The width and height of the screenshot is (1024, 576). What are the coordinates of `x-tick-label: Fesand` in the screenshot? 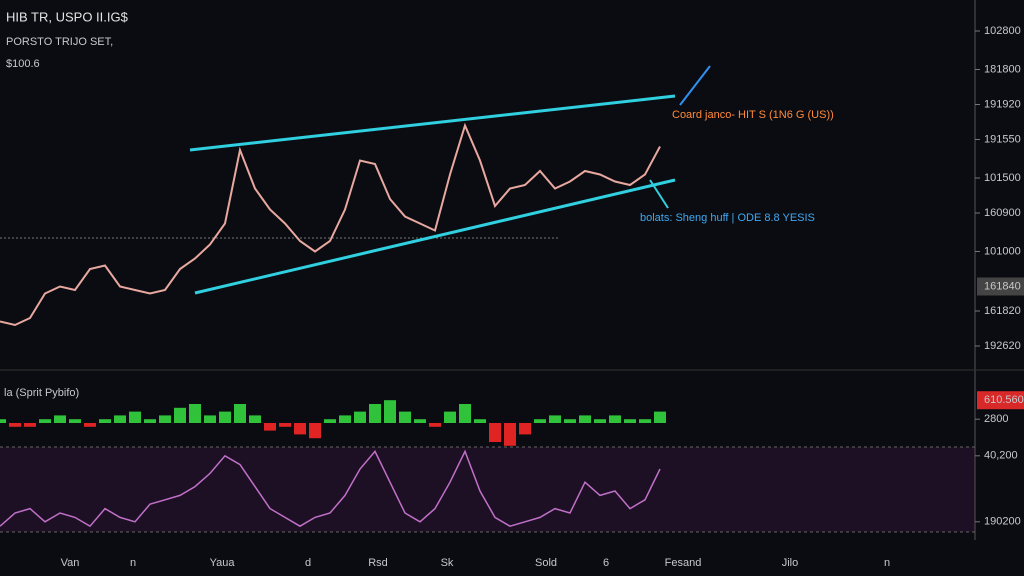 It's located at (683, 563).